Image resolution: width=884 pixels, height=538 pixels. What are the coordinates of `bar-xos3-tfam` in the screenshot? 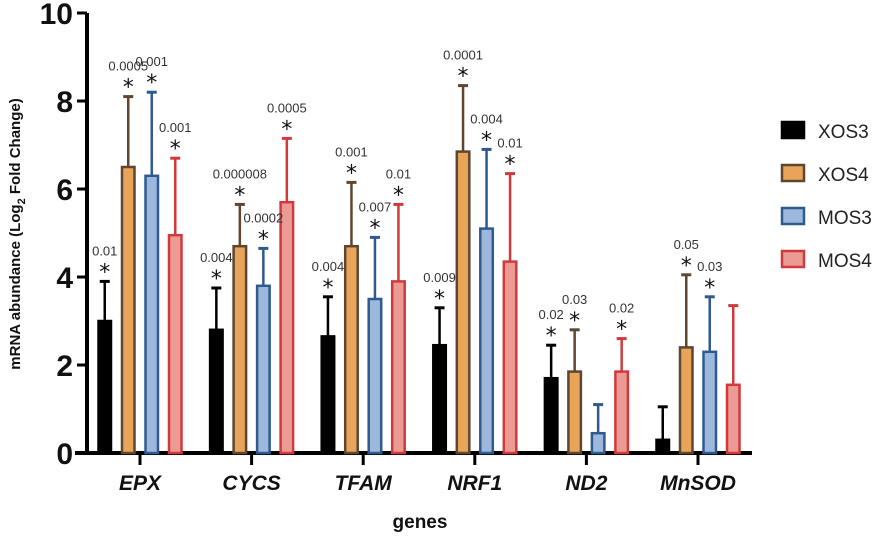 It's located at (328, 395).